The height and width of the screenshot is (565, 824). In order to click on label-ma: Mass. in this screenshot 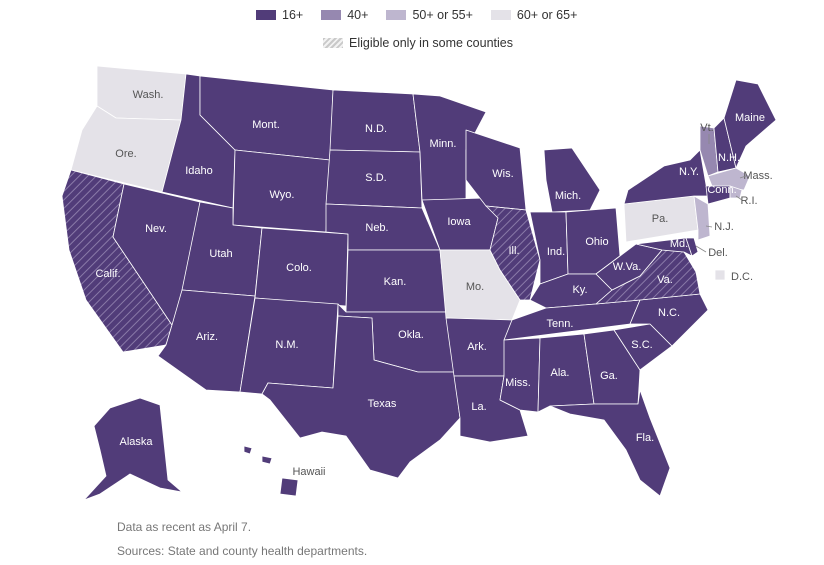, I will do `click(757, 176)`.